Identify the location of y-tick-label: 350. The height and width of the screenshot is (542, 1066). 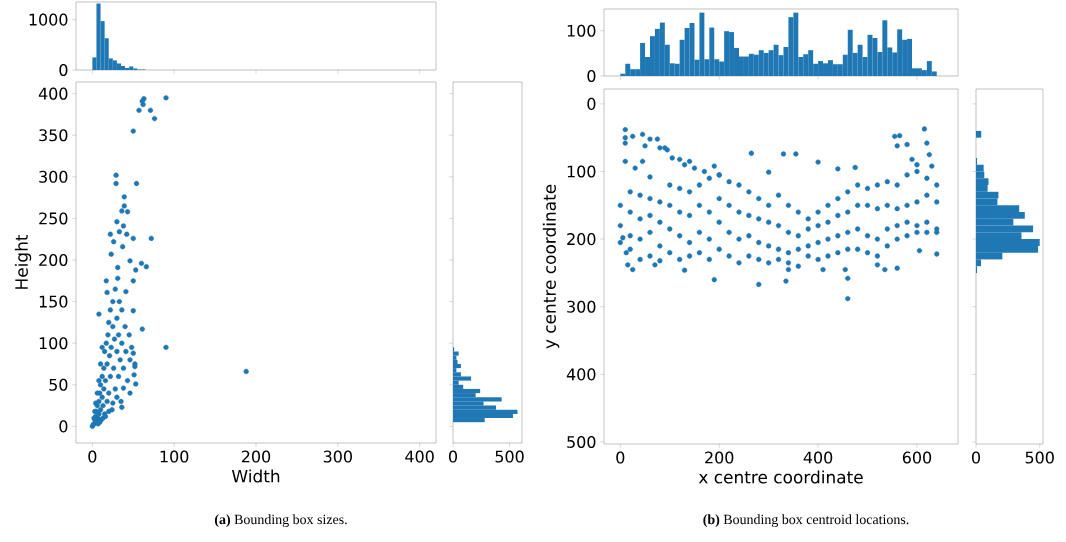
(53, 135).